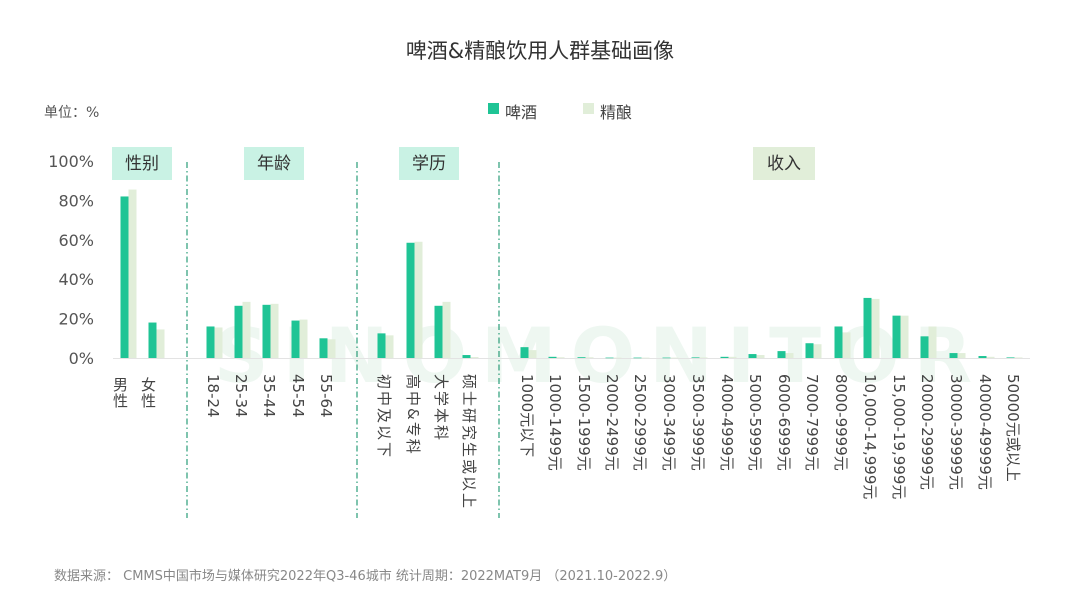  I want to click on group-header-label: 收入, so click(784, 164).